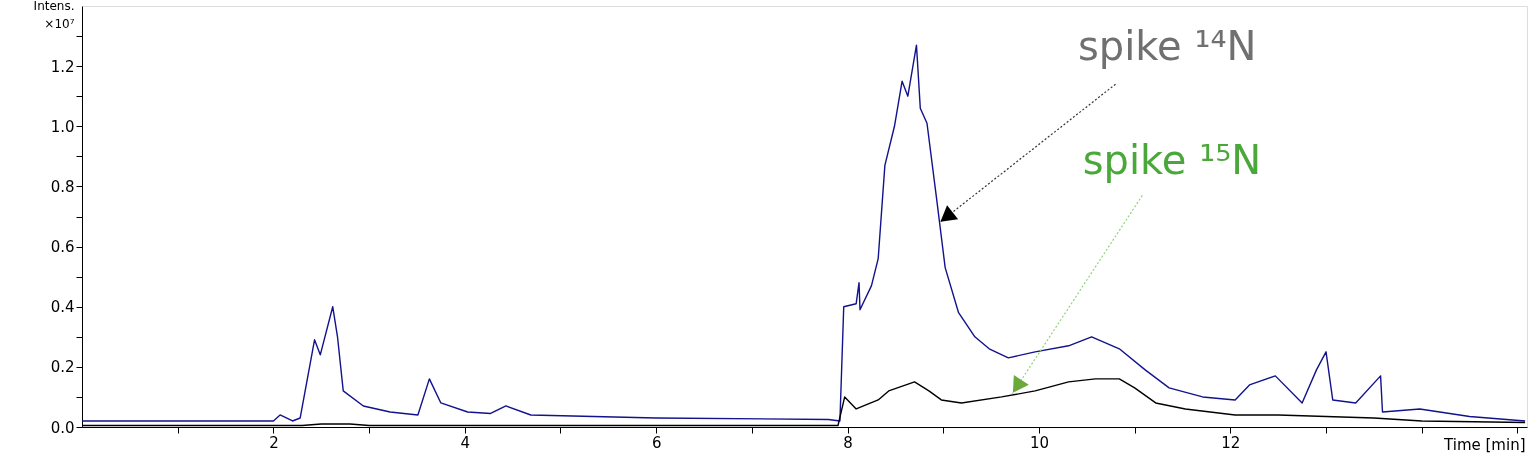  Describe the element at coordinates (62, 247) in the screenshot. I see `y-tick-label: 0.6` at that location.